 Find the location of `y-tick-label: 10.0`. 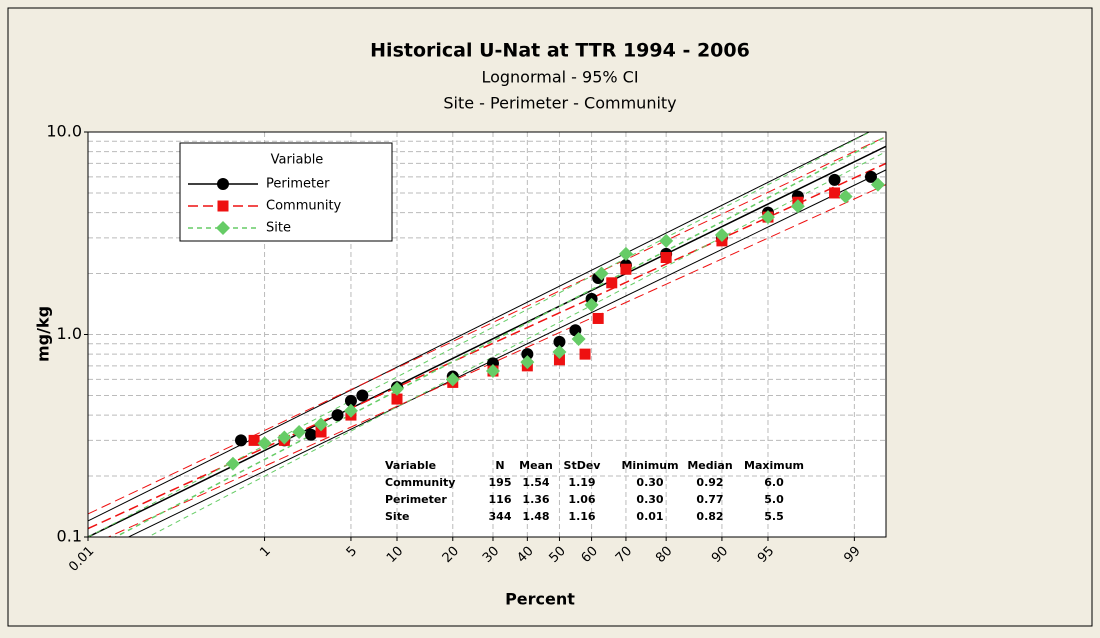

y-tick-label: 10.0 is located at coordinates (64, 131).